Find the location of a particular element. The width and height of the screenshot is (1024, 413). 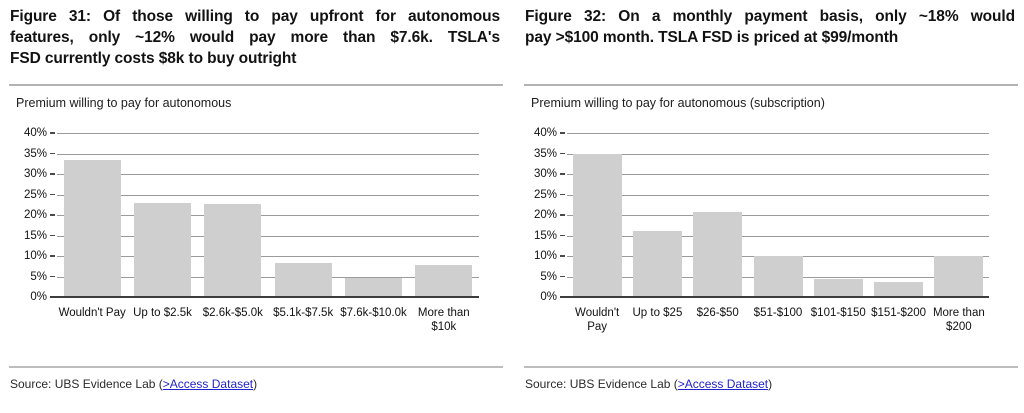

x-axis-category-label: Up to $2.5k is located at coordinates (162, 313).